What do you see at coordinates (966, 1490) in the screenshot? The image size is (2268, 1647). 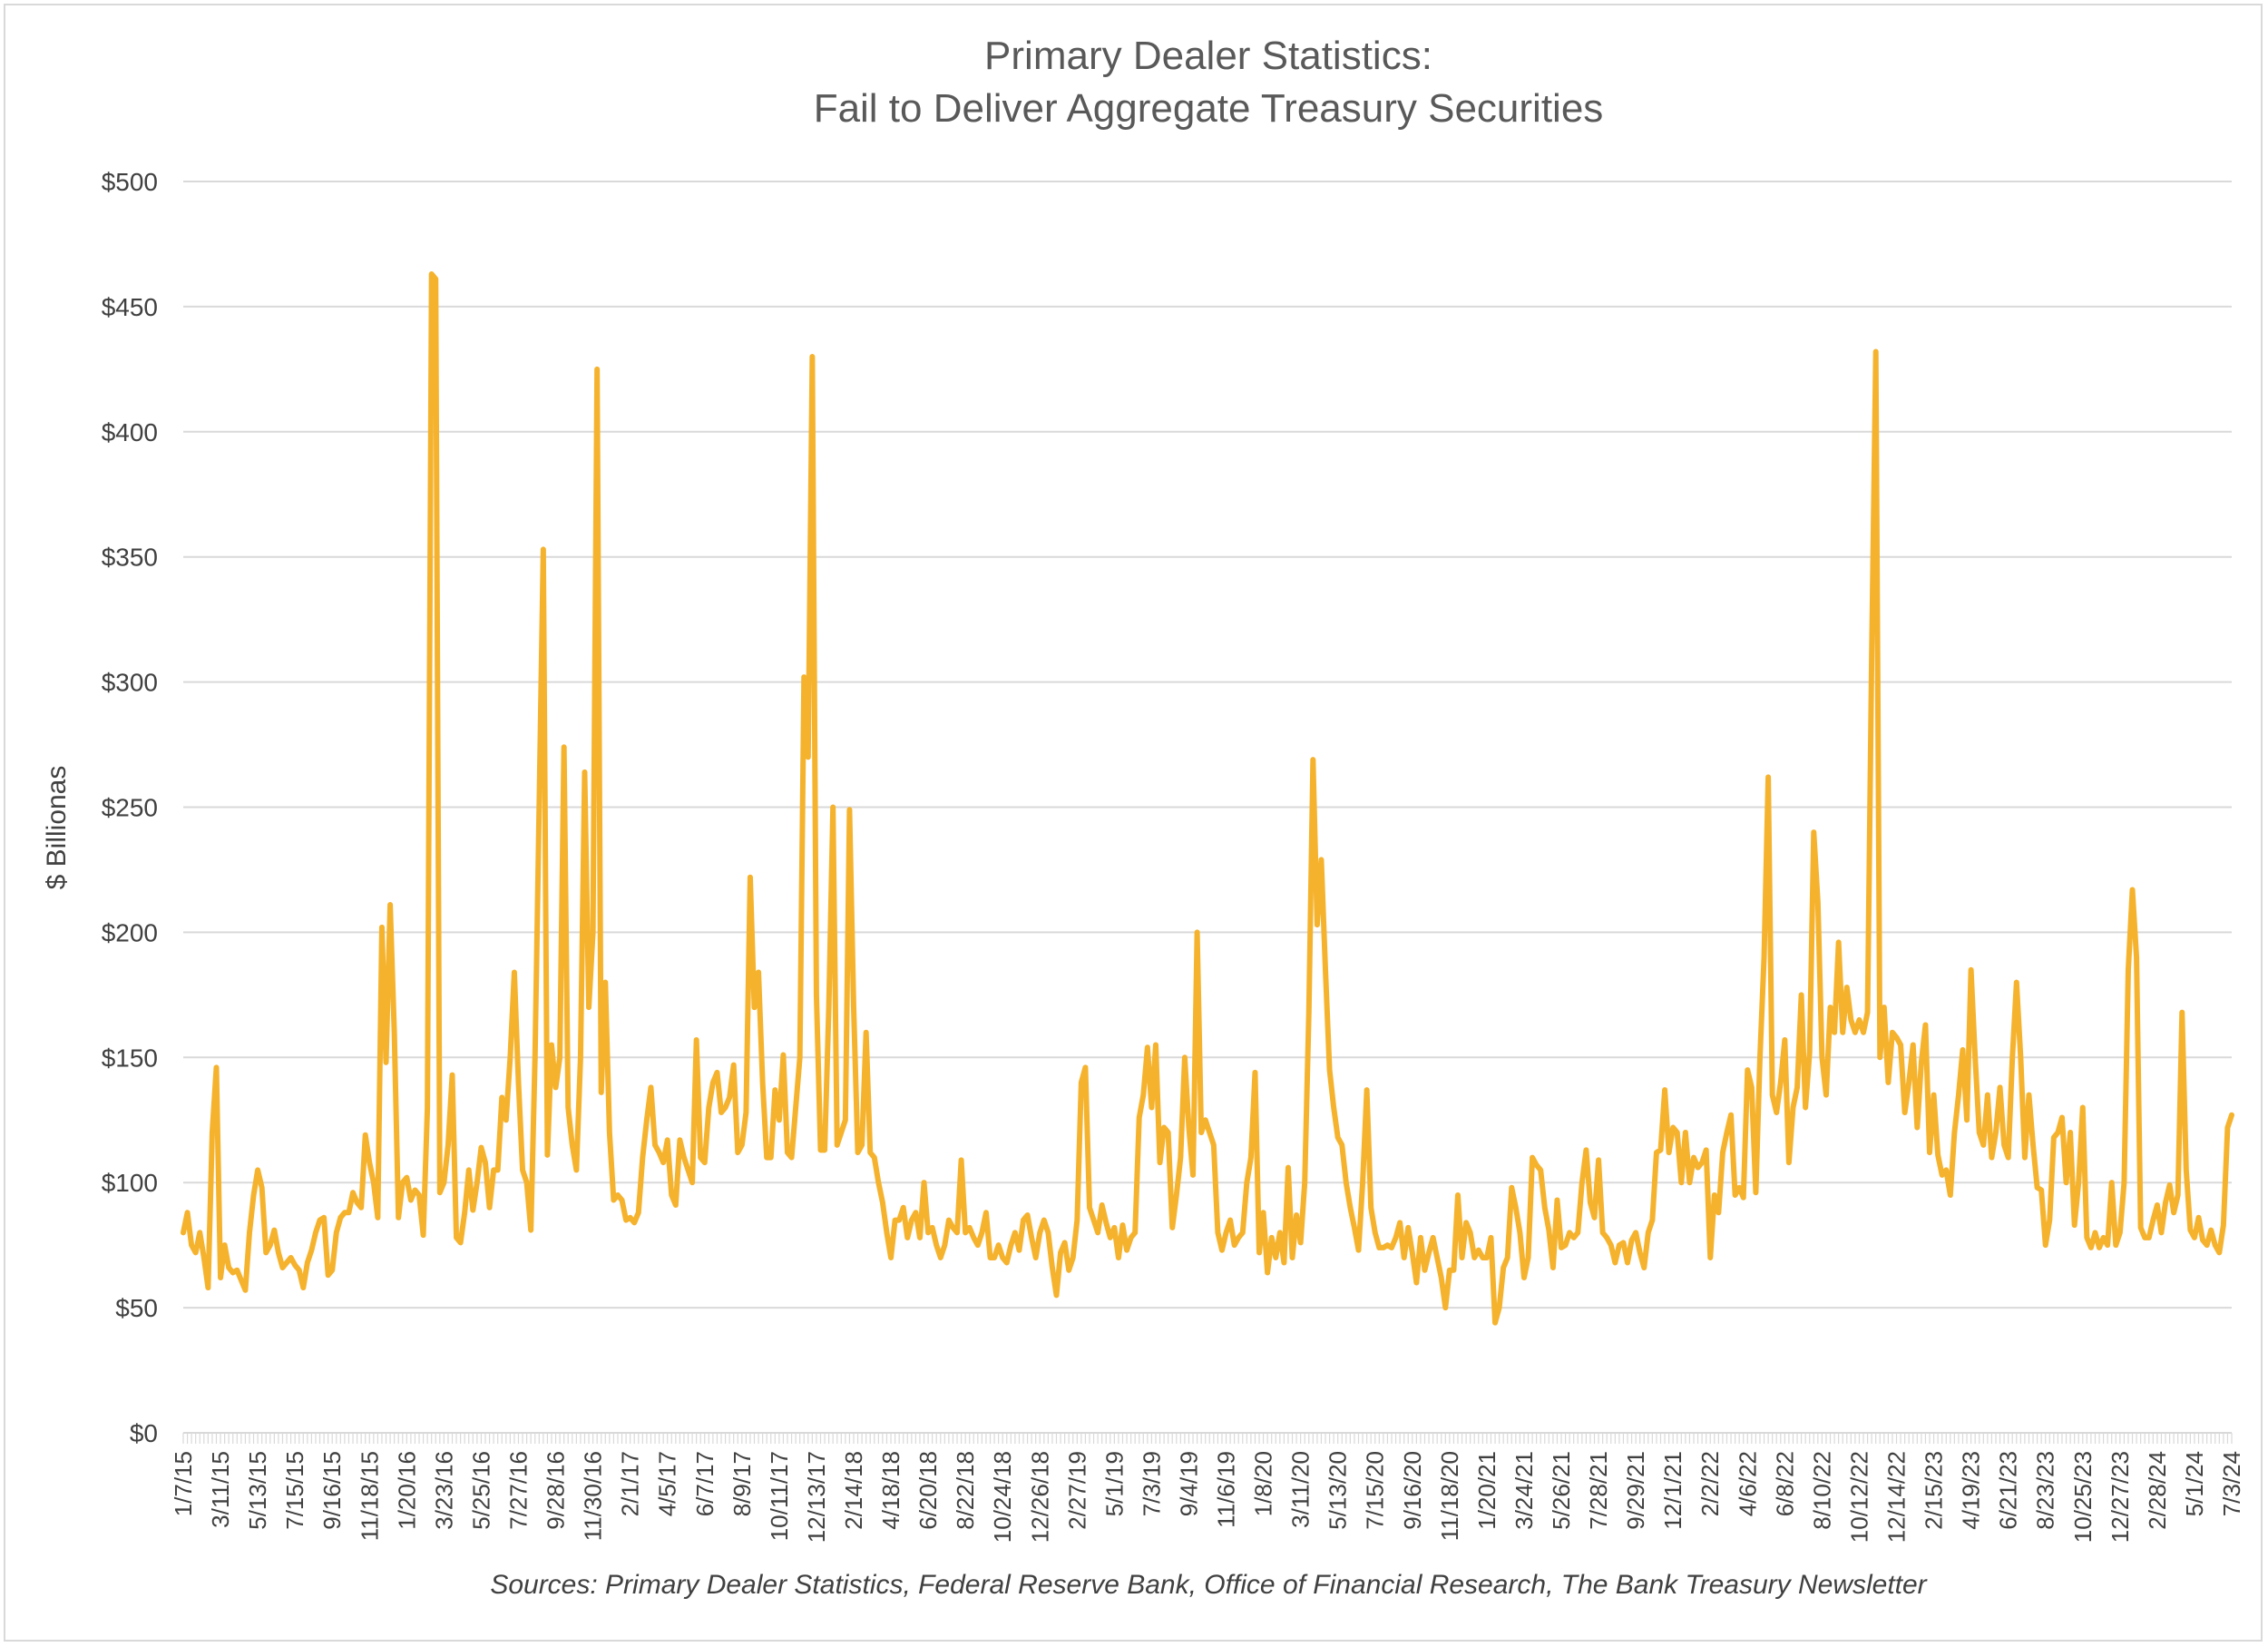 I see `x-tick-label: 8/22/18` at bounding box center [966, 1490].